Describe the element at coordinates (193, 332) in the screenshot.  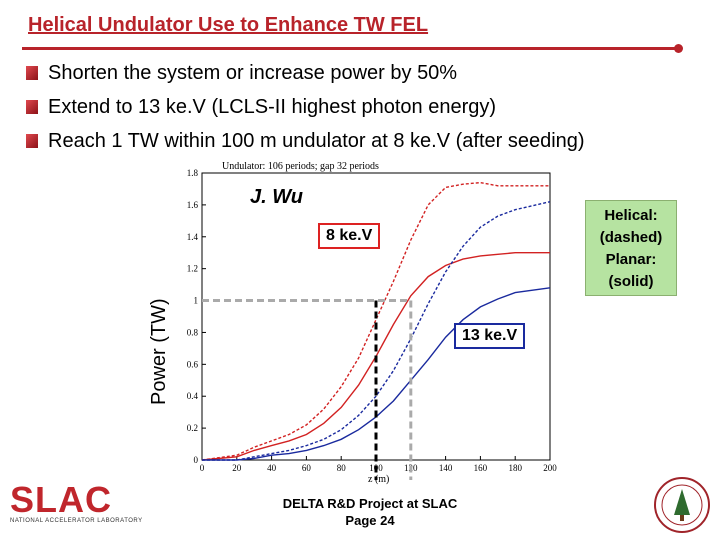
I see `y-tick-label: 0.8` at that location.